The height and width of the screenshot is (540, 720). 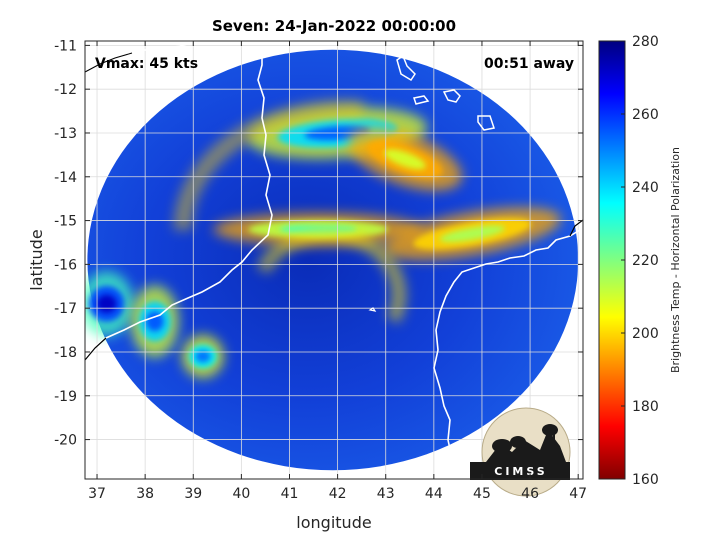 I want to click on spiral-band, so click(x=331, y=275).